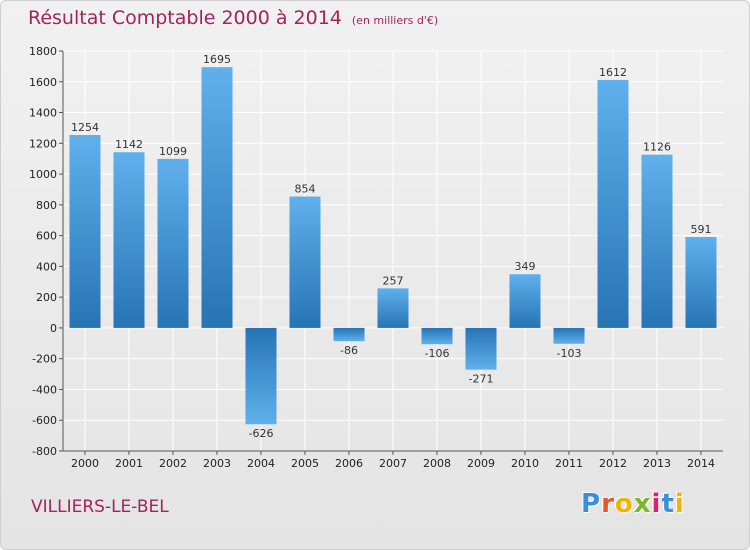  What do you see at coordinates (613, 72) in the screenshot?
I see `data-label: 1612` at bounding box center [613, 72].